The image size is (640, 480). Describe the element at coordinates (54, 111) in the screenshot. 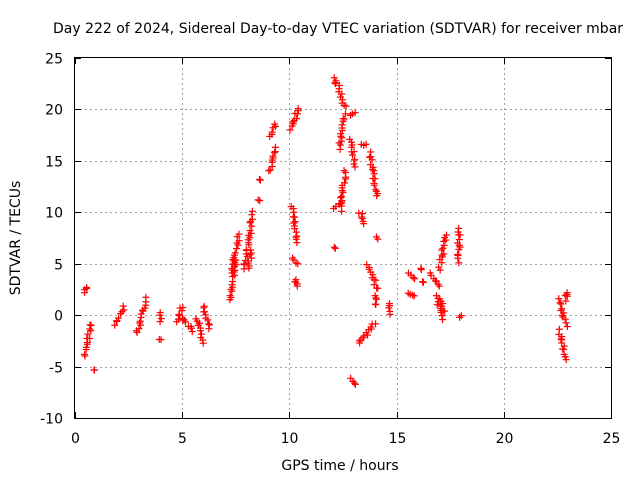

I see `y-tick-label: 20` at that location.